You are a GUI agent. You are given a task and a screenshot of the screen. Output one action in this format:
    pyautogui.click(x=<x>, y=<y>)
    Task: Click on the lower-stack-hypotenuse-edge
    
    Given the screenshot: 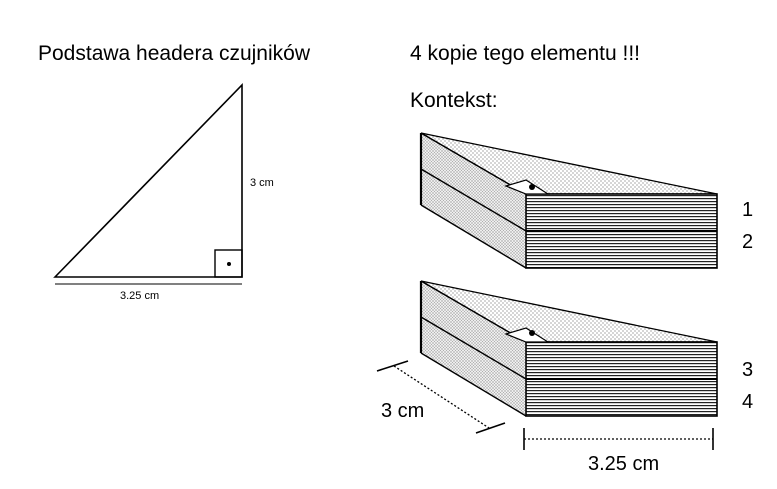 What is the action you would take?
    pyautogui.click(x=473, y=311)
    